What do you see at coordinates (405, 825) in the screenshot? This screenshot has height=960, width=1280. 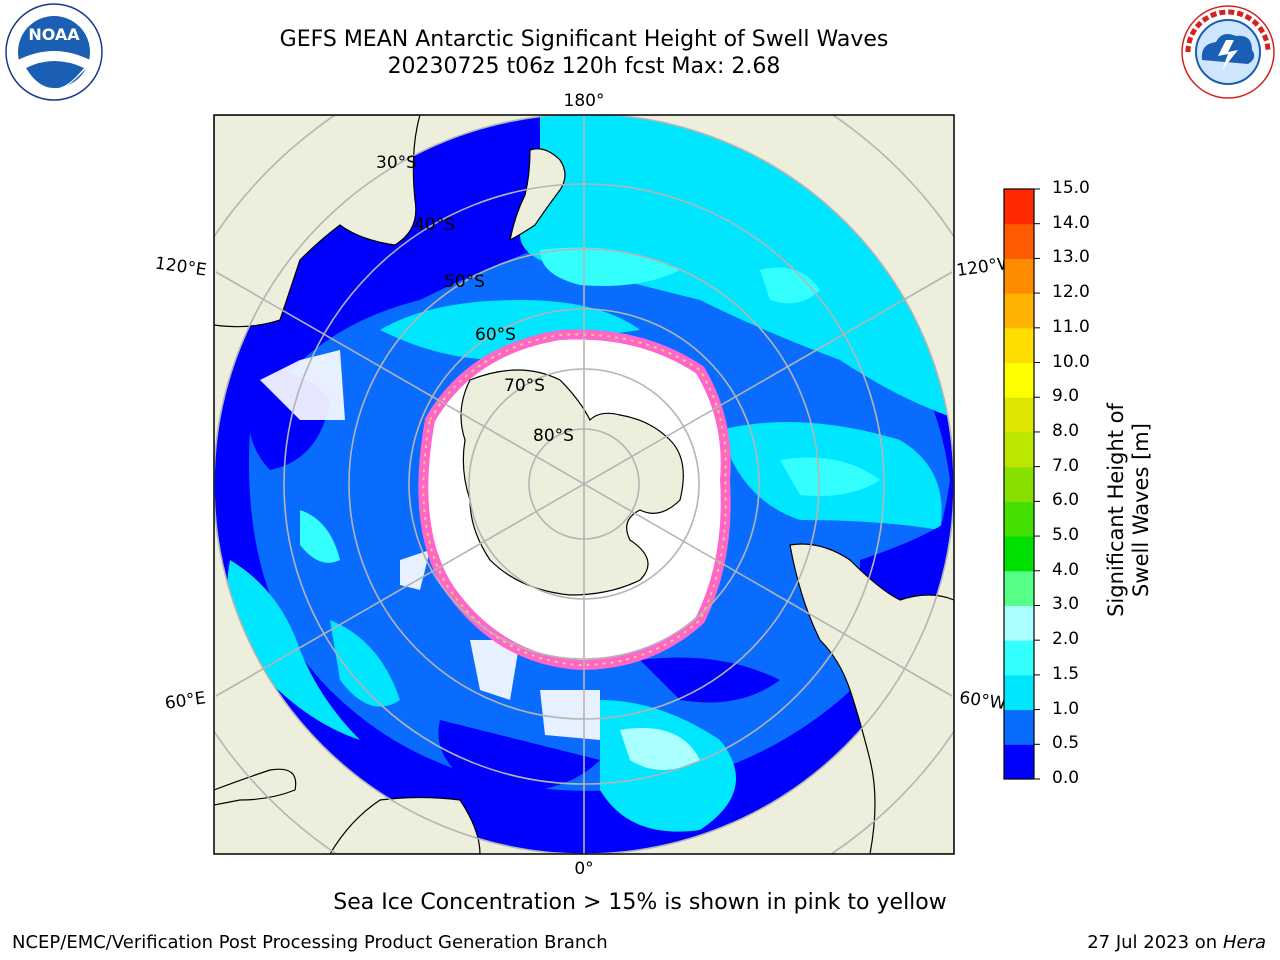 I see `africa-land` at bounding box center [405, 825].